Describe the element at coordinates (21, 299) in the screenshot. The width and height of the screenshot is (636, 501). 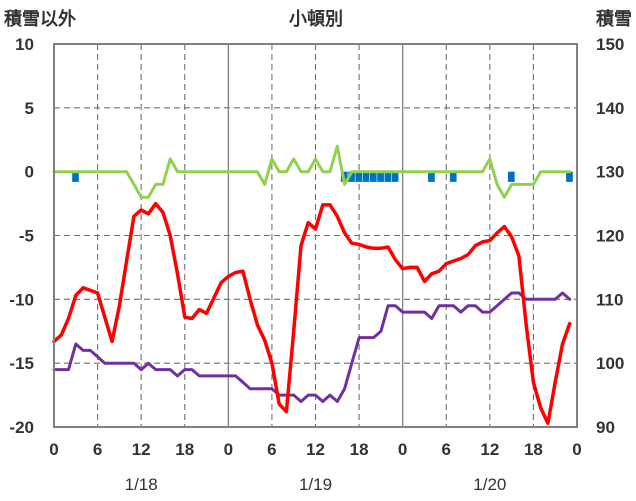
I see `left-tick-label: -10` at that location.